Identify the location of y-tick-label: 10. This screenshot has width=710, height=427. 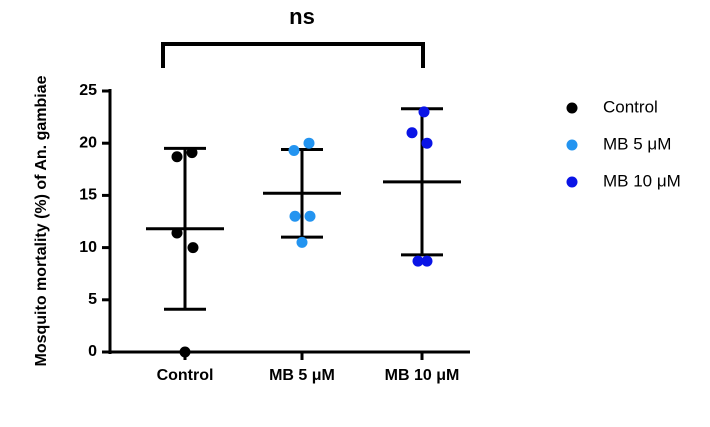
(88, 247).